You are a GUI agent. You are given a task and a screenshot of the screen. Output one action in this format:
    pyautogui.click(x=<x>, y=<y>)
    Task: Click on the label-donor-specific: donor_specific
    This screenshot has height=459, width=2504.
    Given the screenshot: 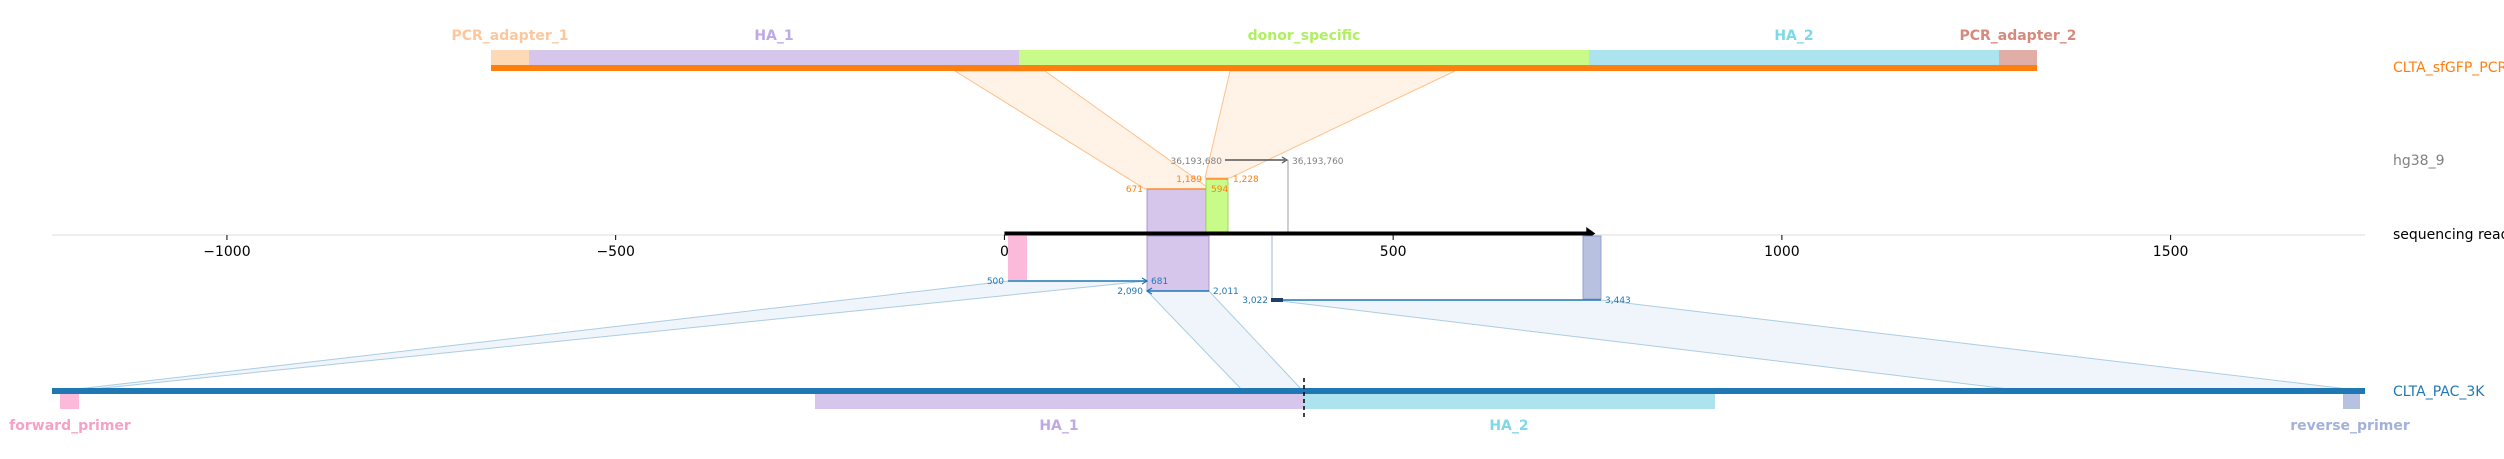 What is the action you would take?
    pyautogui.click(x=1304, y=36)
    